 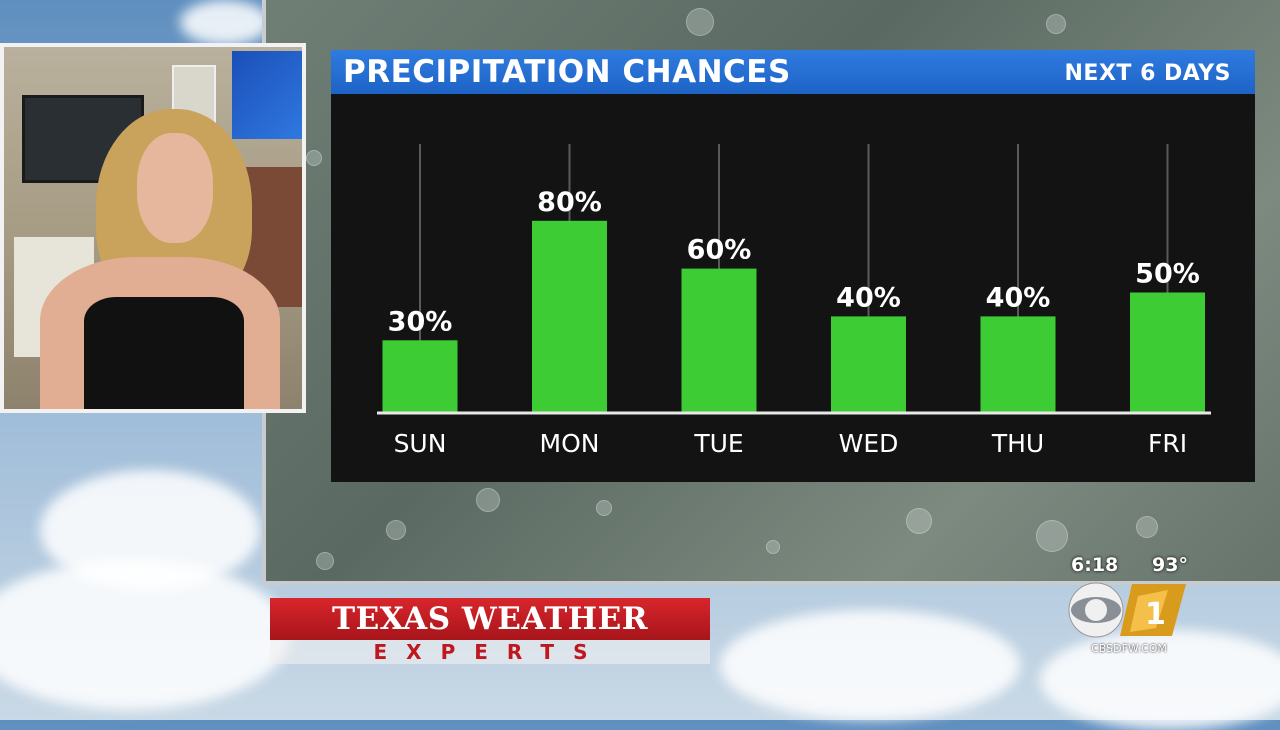 I want to click on bar-fri, so click(x=1167, y=352).